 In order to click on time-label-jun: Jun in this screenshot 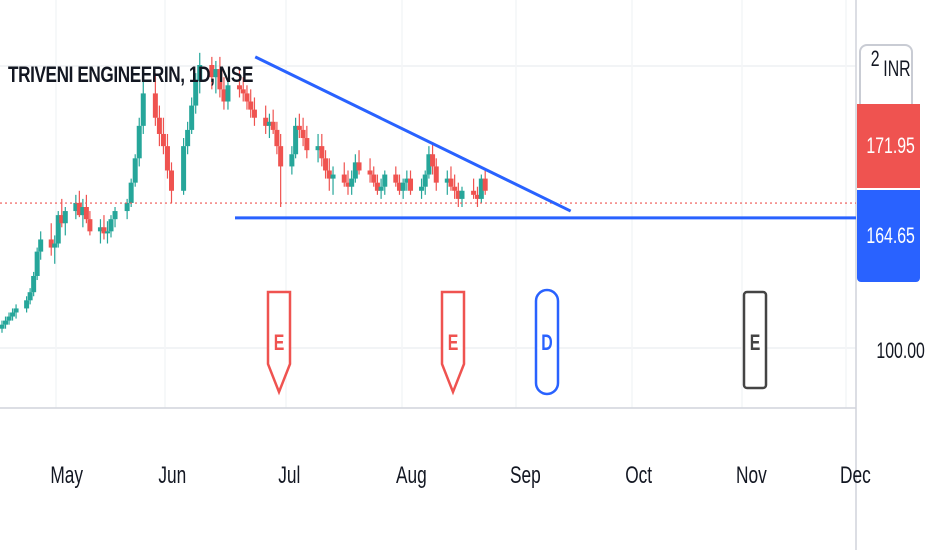, I will do `click(172, 475)`.